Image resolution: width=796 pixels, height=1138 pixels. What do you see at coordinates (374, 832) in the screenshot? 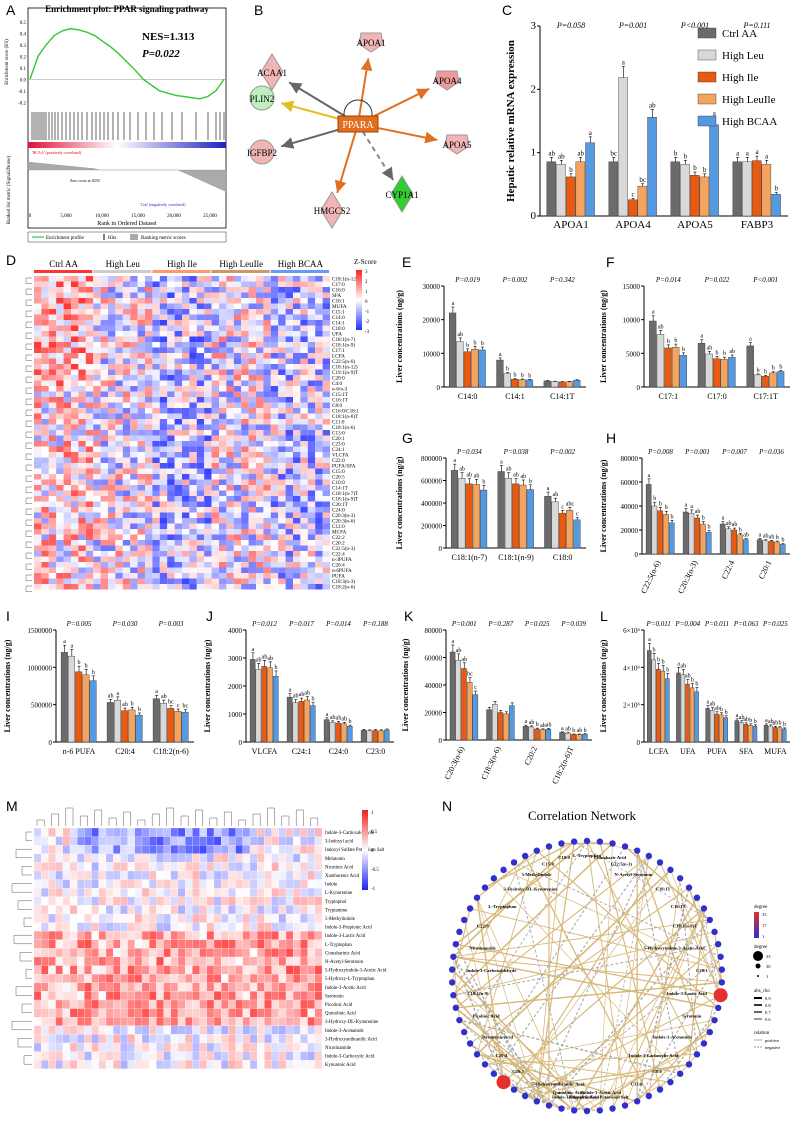
I see `scale-tick: 0.5` at bounding box center [374, 832].